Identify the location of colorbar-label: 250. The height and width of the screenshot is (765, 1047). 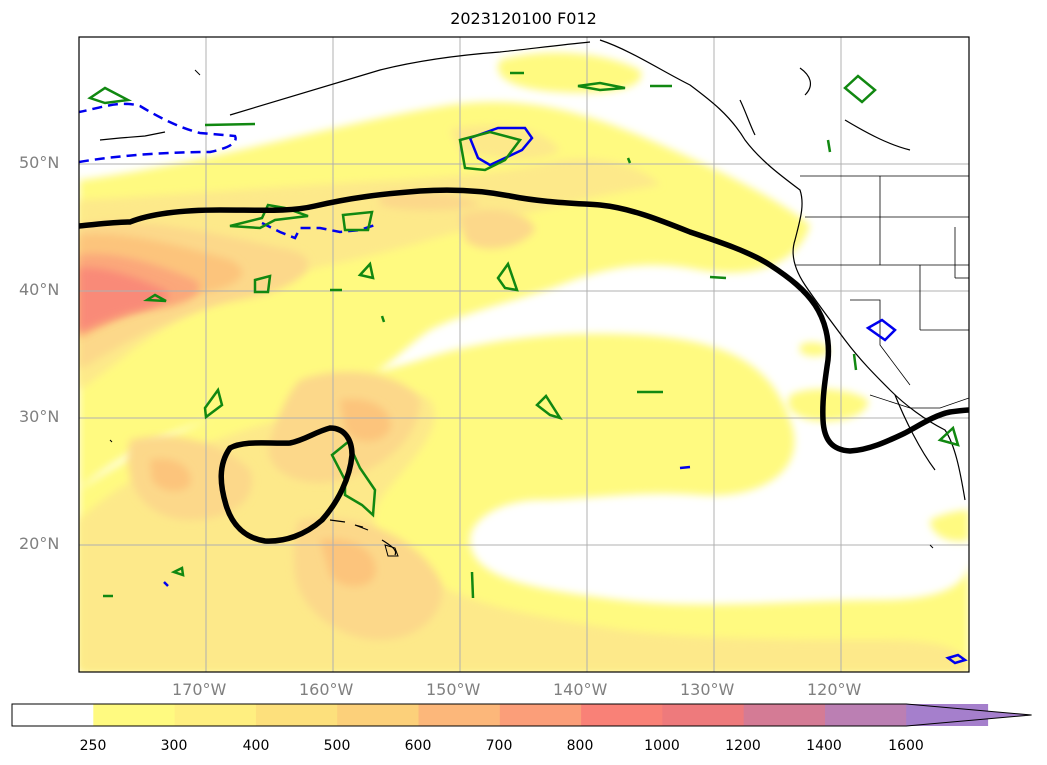
(93, 746).